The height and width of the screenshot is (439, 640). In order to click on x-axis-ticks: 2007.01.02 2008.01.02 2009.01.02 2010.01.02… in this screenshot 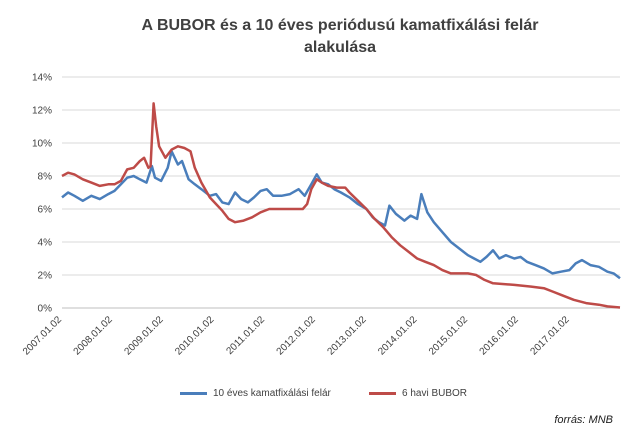, I will do `click(296, 335)`.